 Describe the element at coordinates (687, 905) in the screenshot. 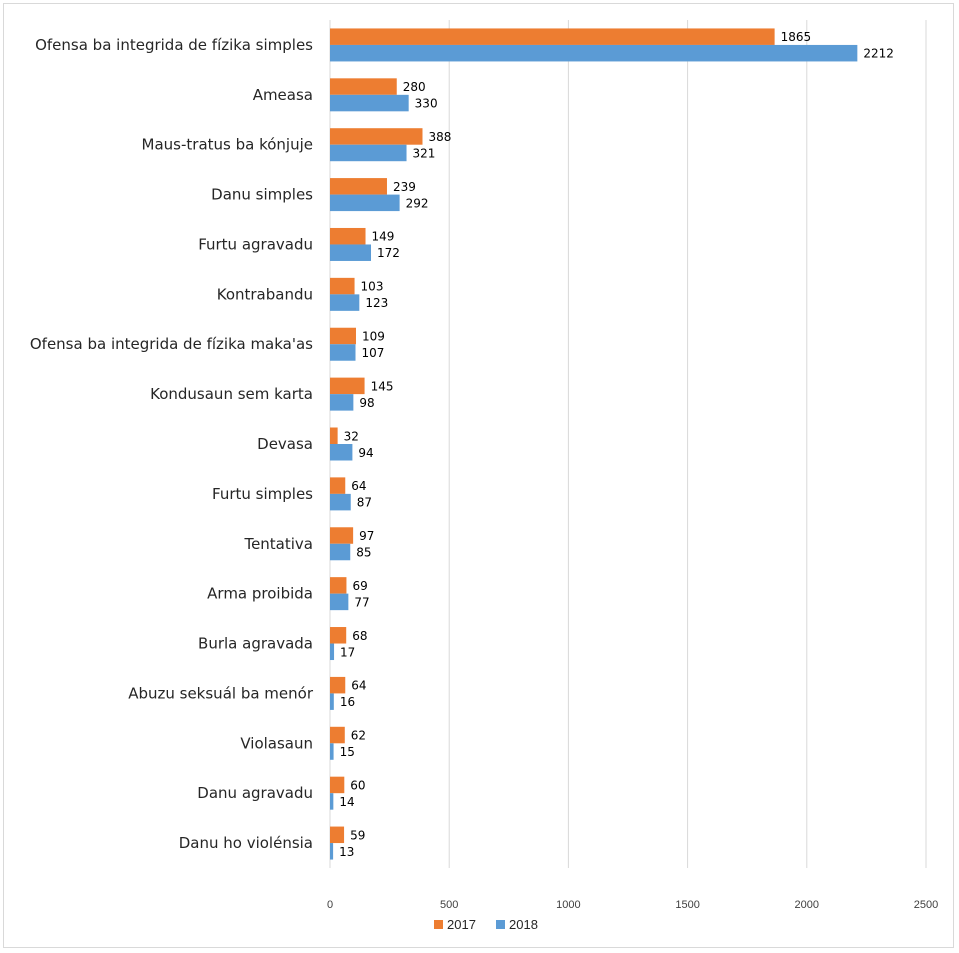

I see `x-tick-label: 1500` at that location.